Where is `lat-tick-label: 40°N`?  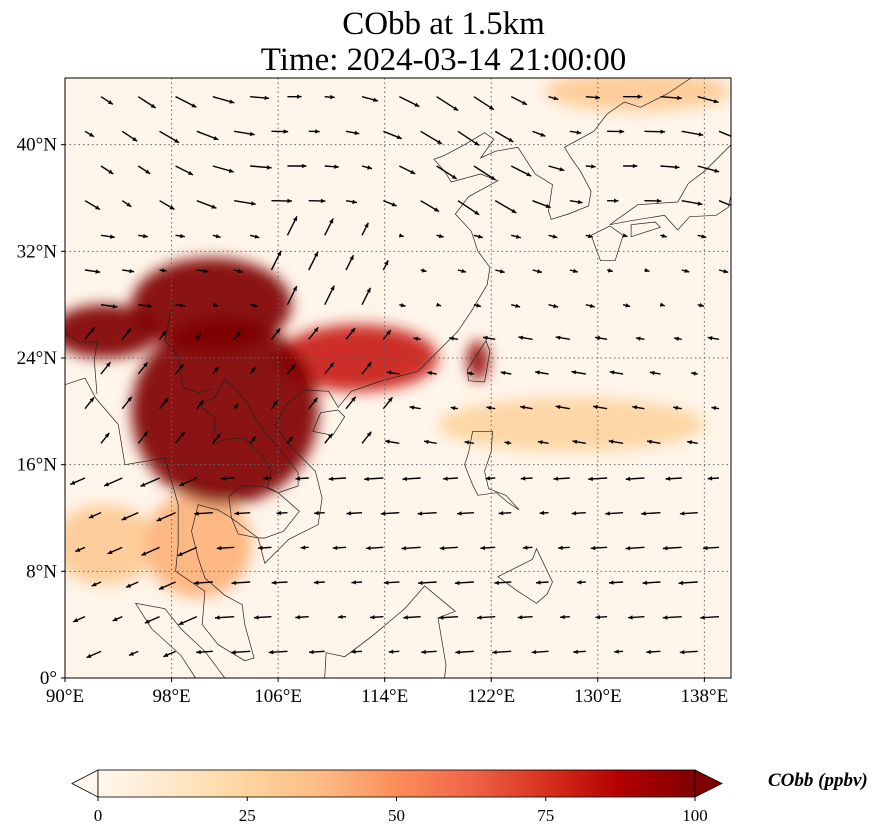
lat-tick-label: 40°N is located at coordinates (37, 145).